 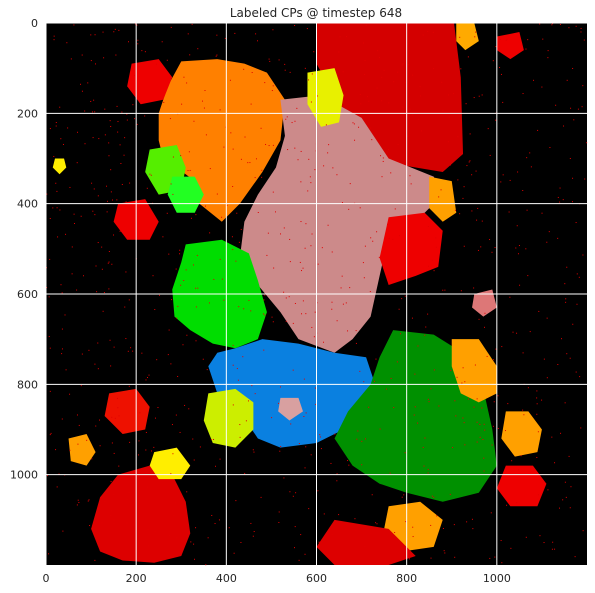 I want to click on y-tick-label: 600, so click(x=27, y=294).